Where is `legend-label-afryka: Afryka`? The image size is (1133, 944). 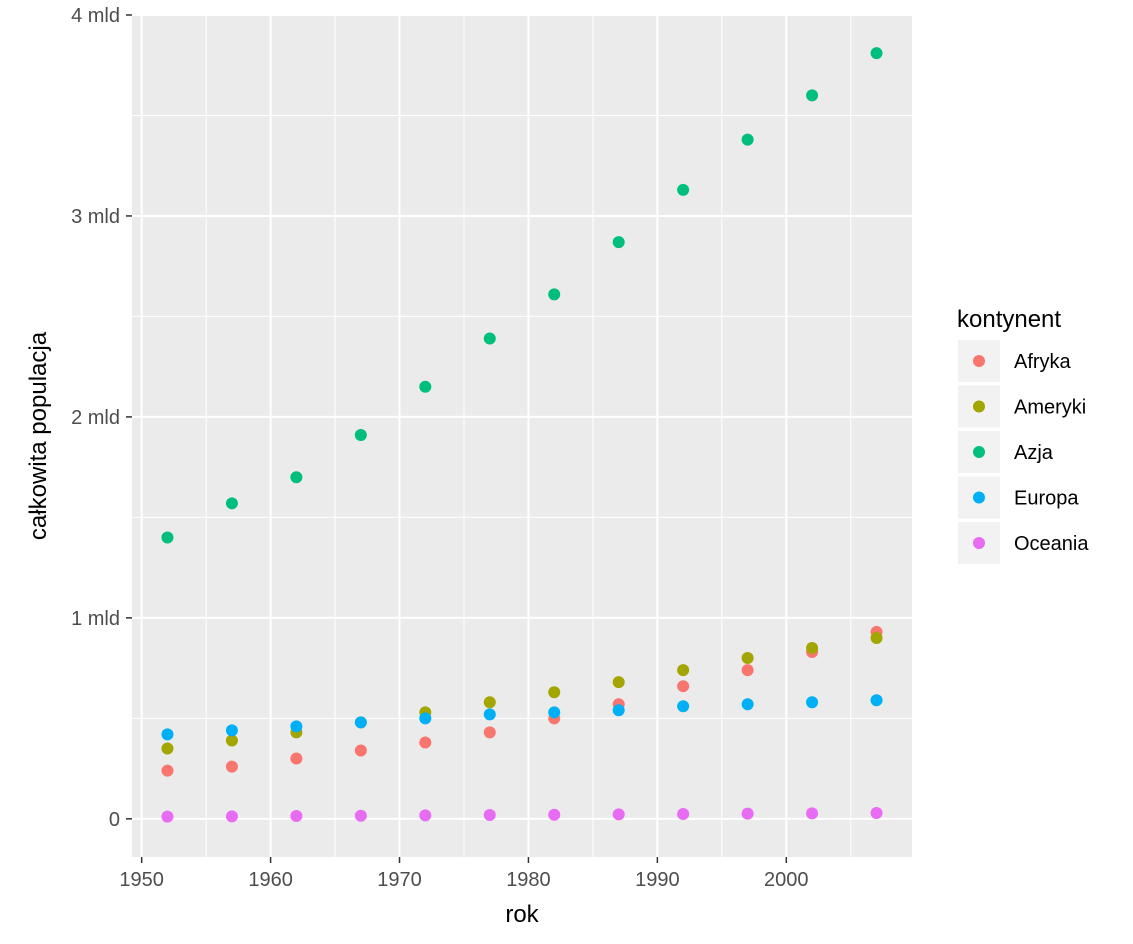
legend-label-afryka: Afryka is located at coordinates (1043, 362).